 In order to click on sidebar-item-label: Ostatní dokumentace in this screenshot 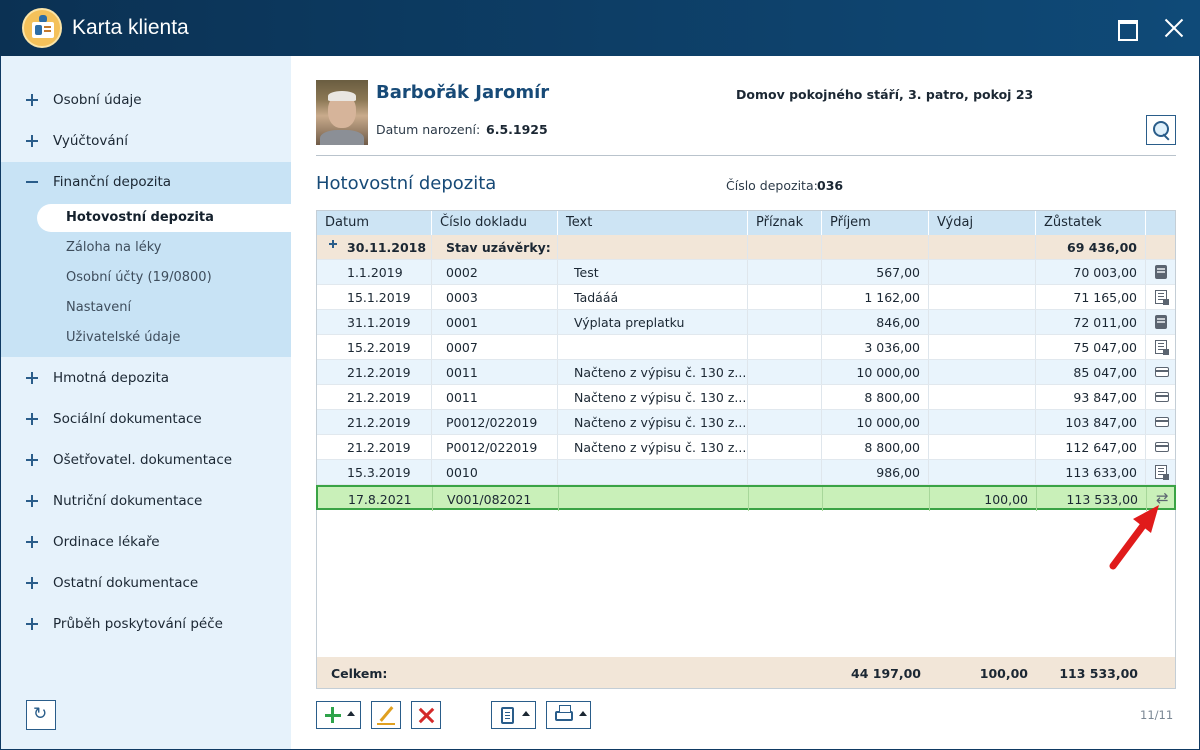, I will do `click(126, 583)`.